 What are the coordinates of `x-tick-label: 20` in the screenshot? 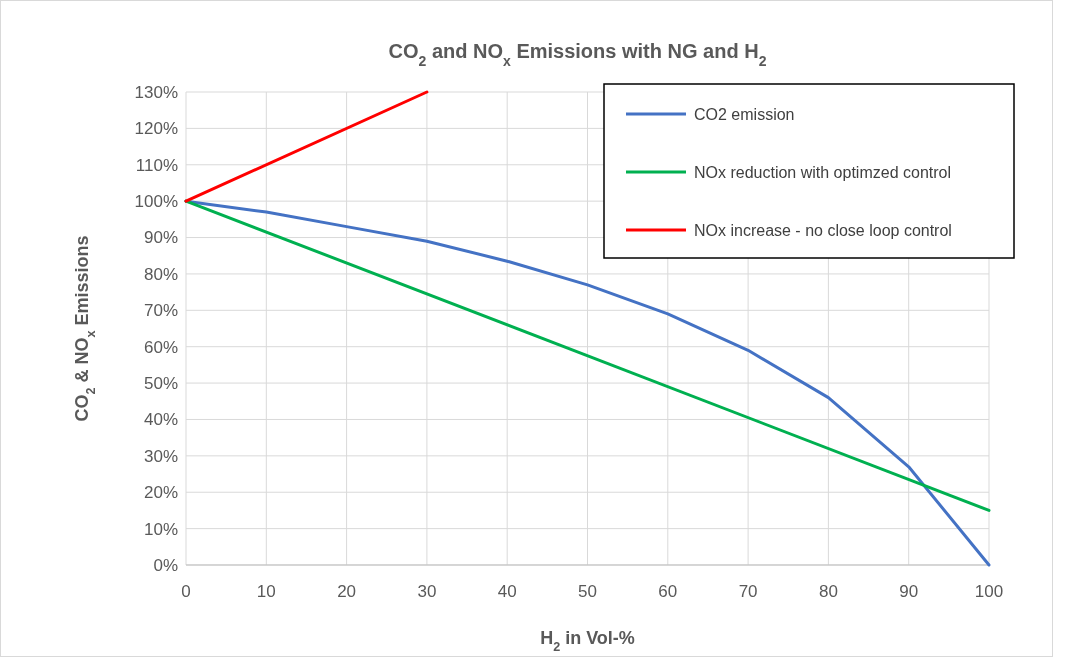 It's located at (347, 591).